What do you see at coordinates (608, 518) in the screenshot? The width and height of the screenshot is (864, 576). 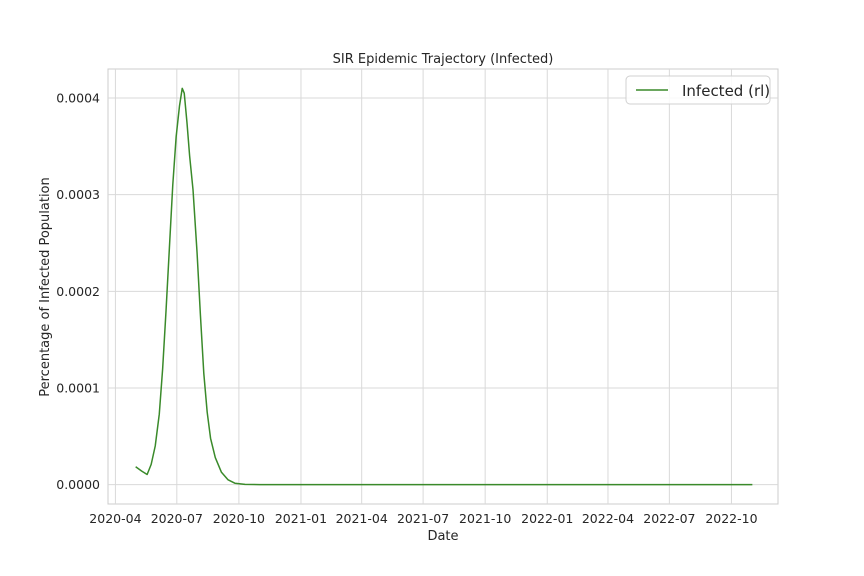 I see `x-tick-label: 2022-04` at bounding box center [608, 518].